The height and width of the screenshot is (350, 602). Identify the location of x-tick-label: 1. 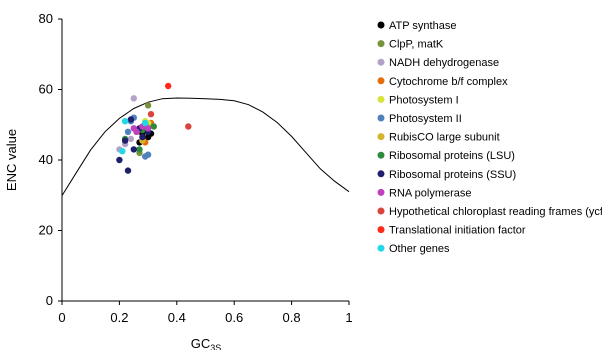
(348, 317).